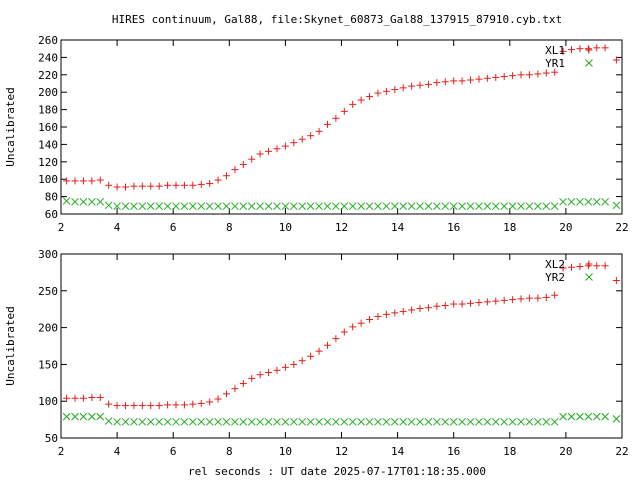 This screenshot has height=480, width=640. I want to click on y-tick-label: 300, so click(48, 254).